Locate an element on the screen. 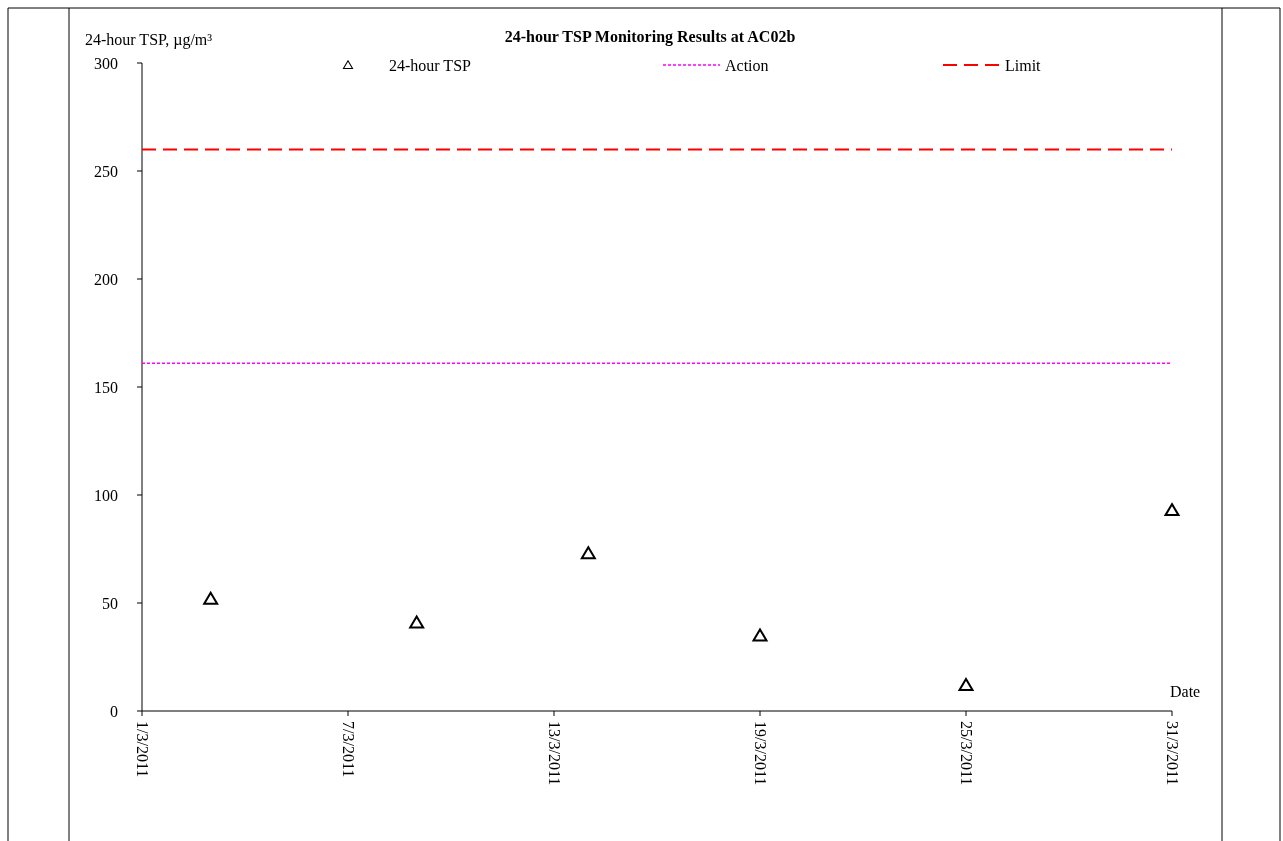 This screenshot has height=841, width=1283. y-tick-label: 0 is located at coordinates (114, 711).